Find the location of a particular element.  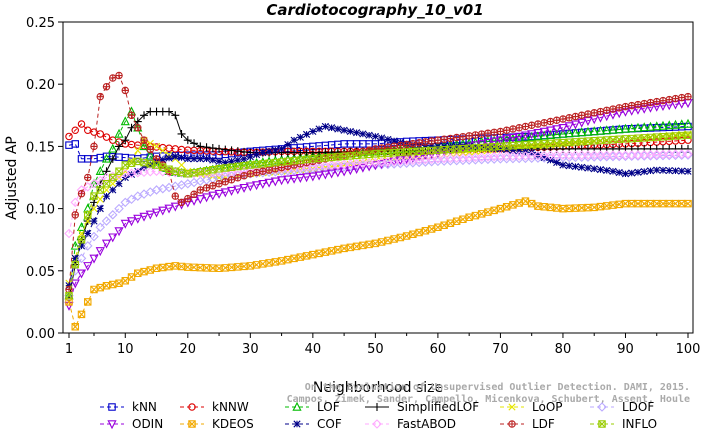

legend-item-ldof: LDOF is located at coordinates (622, 407).